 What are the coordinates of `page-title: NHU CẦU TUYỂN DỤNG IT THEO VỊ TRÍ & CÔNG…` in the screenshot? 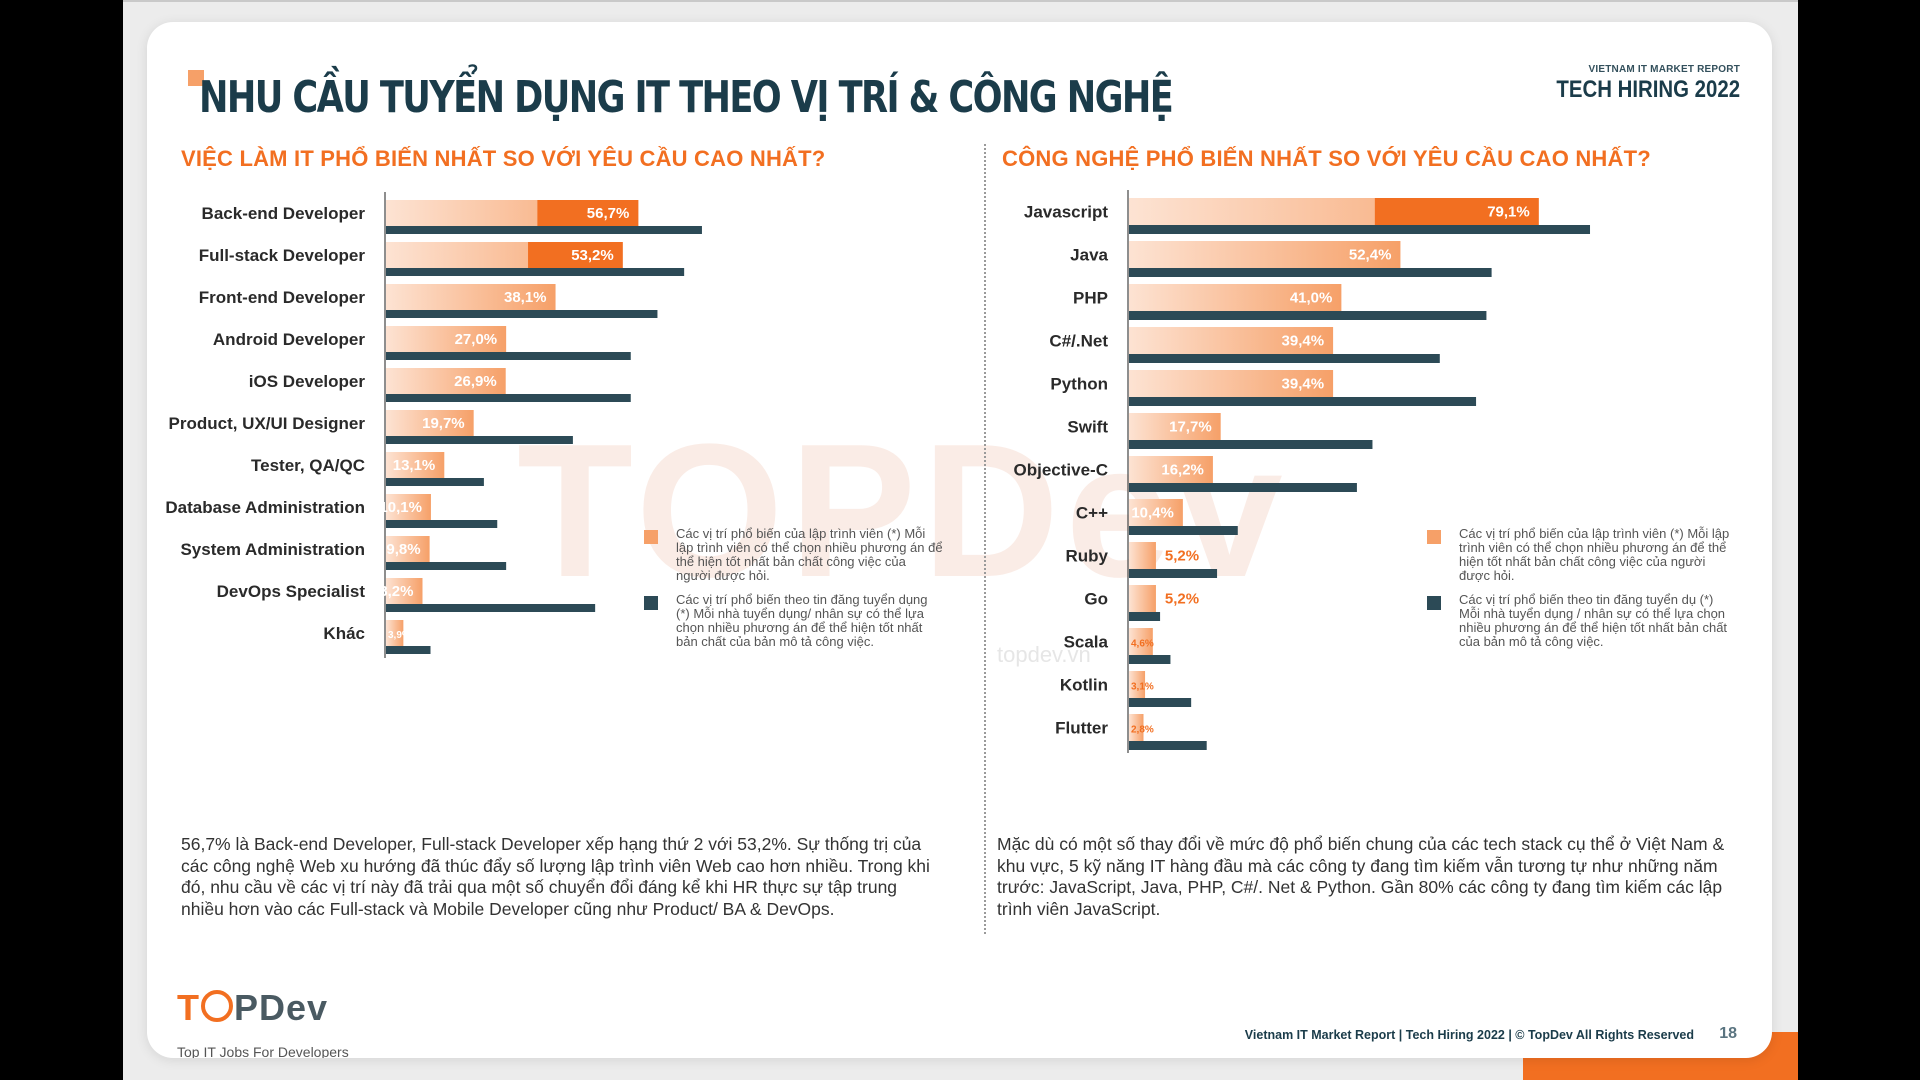 It's located at (686, 97).